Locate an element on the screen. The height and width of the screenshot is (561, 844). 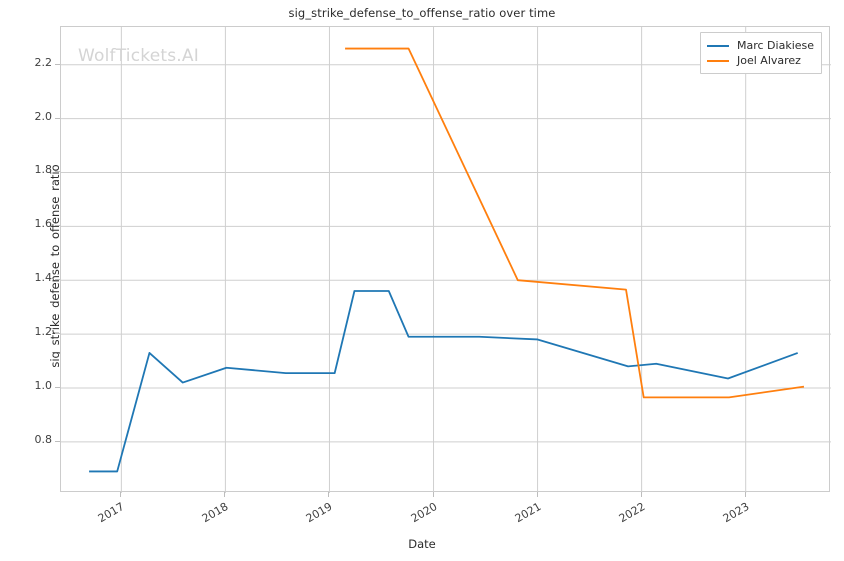
legend-label-series-1: Marc Diakiese is located at coordinates (776, 45).